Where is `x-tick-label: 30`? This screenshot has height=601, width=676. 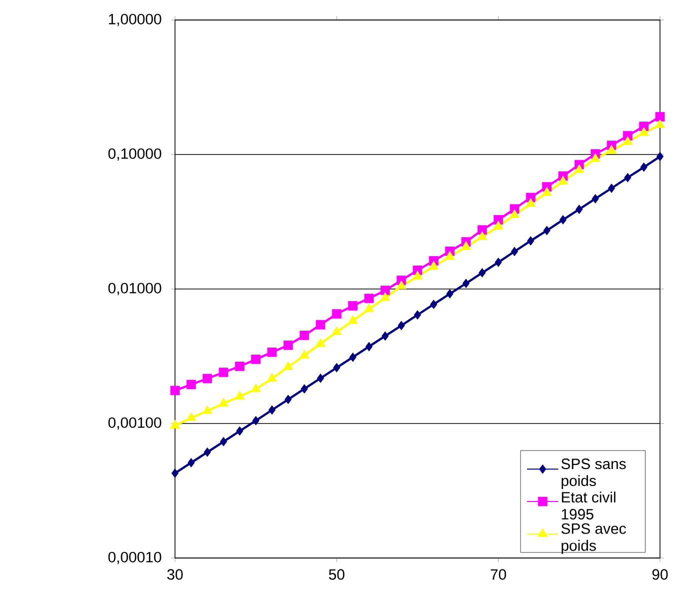
x-tick-label: 30 is located at coordinates (175, 574).